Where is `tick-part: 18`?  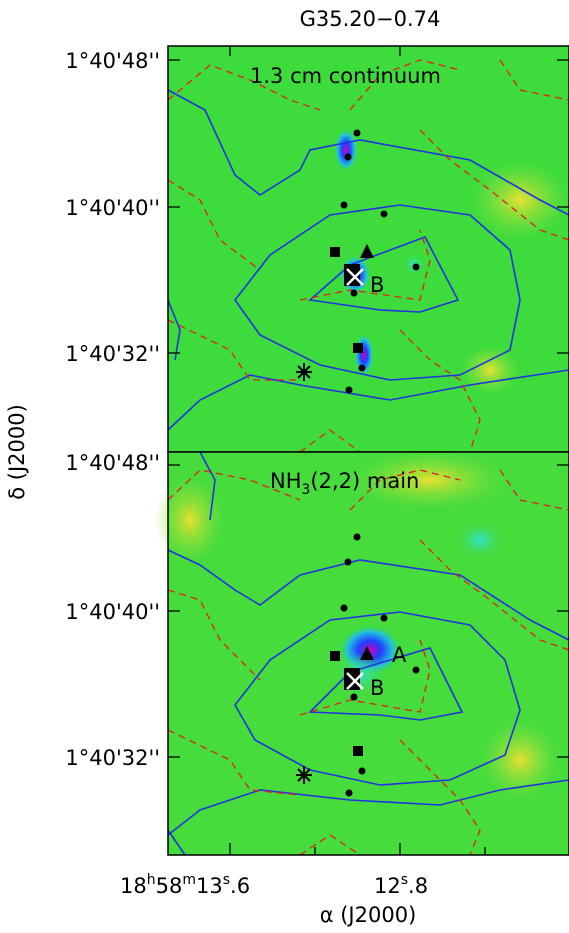 tick-part: 18 is located at coordinates (133, 886).